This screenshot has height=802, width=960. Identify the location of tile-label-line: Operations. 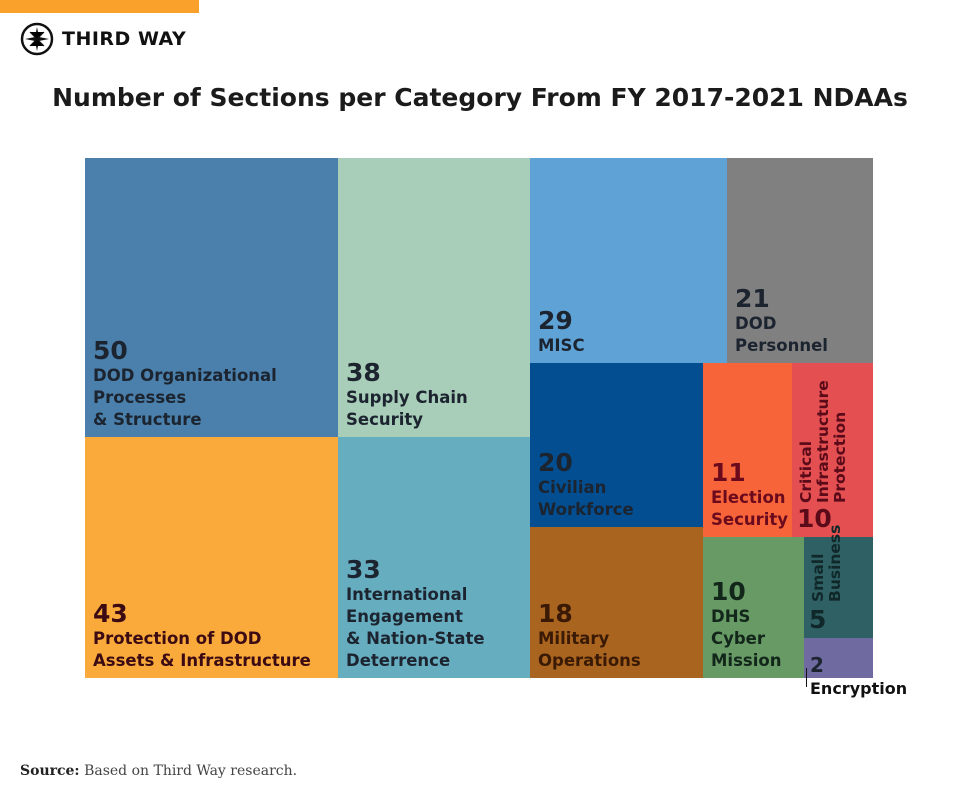
(589, 660).